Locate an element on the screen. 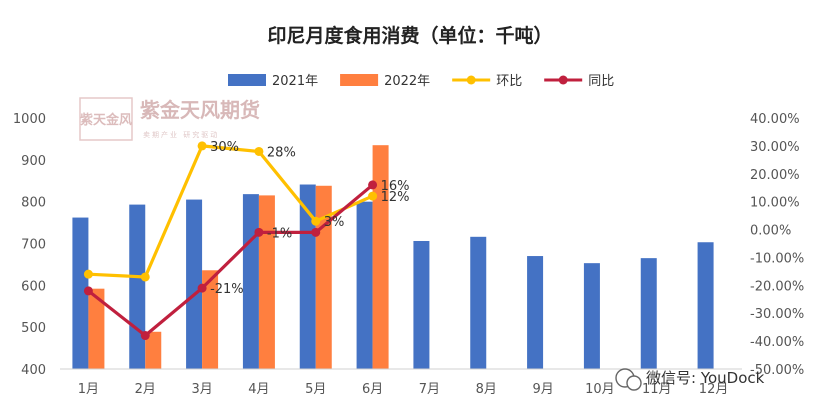  point-同比-3 is located at coordinates (259, 232).